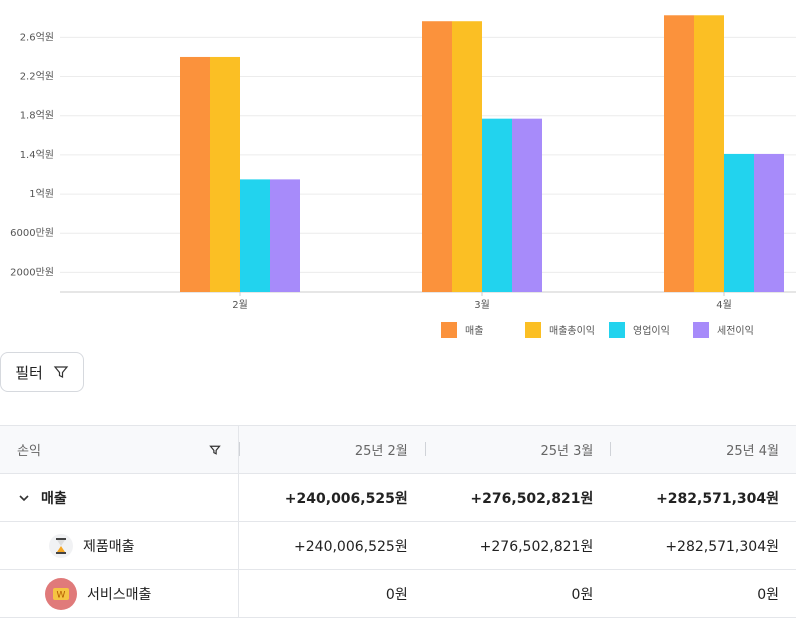 Image resolution: width=796 pixels, height=618 pixels. What do you see at coordinates (32, 272) in the screenshot?
I see `y-tick-label: 2000만원` at bounding box center [32, 272].